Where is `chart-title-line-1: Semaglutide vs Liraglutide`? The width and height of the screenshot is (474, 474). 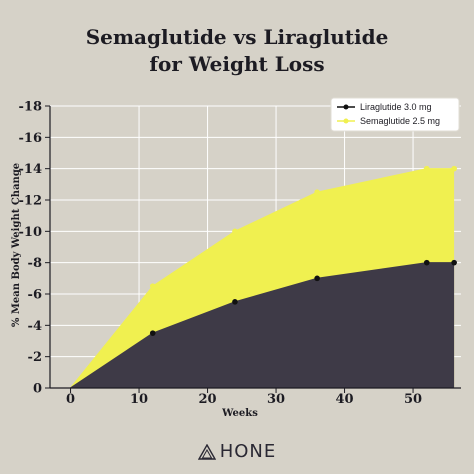
chart-title-line-1: Semaglutide vs Liraglutide is located at coordinates (237, 37).